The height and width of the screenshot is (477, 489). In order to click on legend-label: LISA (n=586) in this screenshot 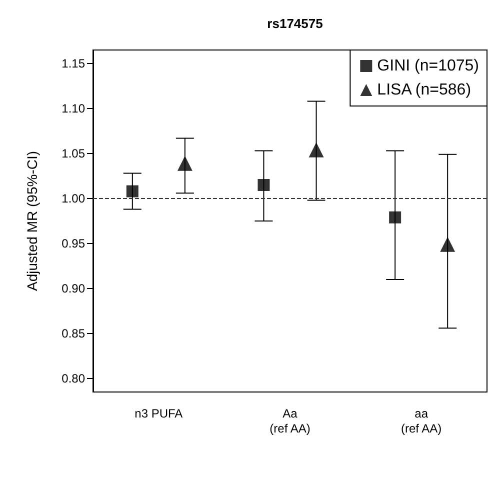, I will do `click(424, 90)`.